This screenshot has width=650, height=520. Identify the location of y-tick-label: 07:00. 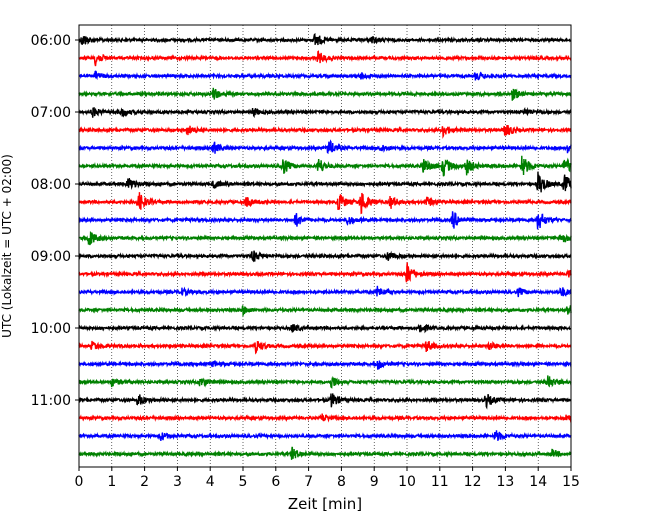
(51, 113).